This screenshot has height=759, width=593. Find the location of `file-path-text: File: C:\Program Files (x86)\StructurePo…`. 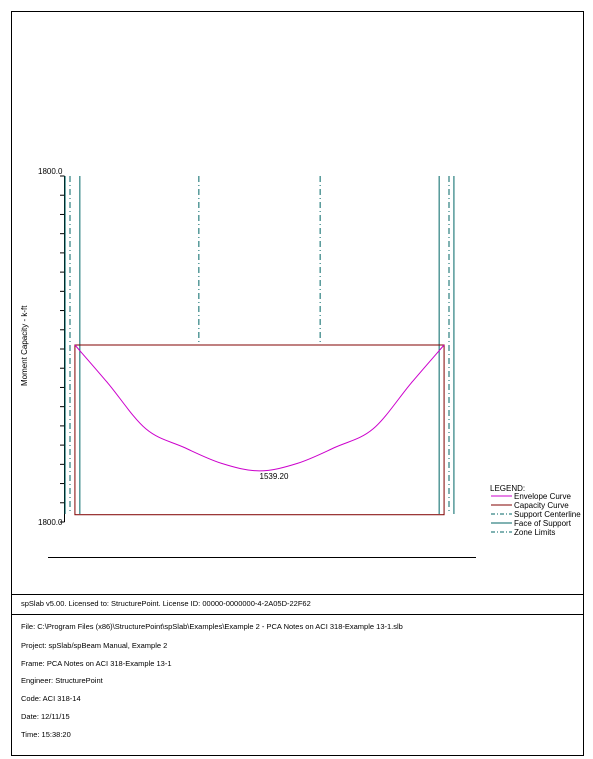

file-path-text: File: C:\Program Files (x86)\StructurePo… is located at coordinates (212, 626).